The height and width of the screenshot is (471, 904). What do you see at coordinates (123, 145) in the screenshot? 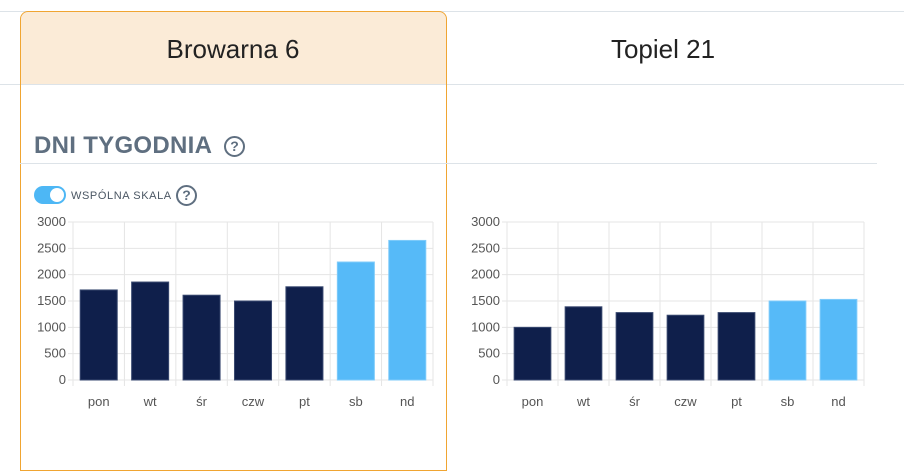
I see `section-title: DNI TYGODNIA` at bounding box center [123, 145].